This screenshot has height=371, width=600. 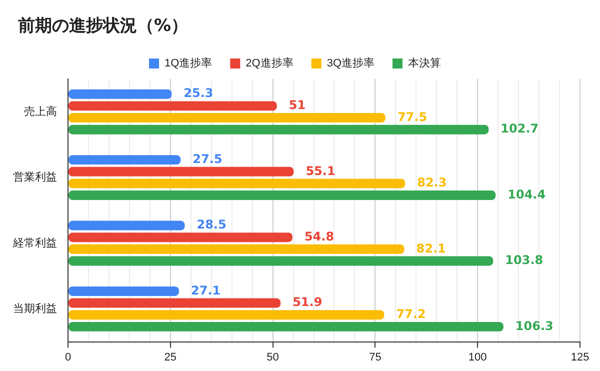 What do you see at coordinates (527, 194) in the screenshot?
I see `data-label: 104.4` at bounding box center [527, 194].